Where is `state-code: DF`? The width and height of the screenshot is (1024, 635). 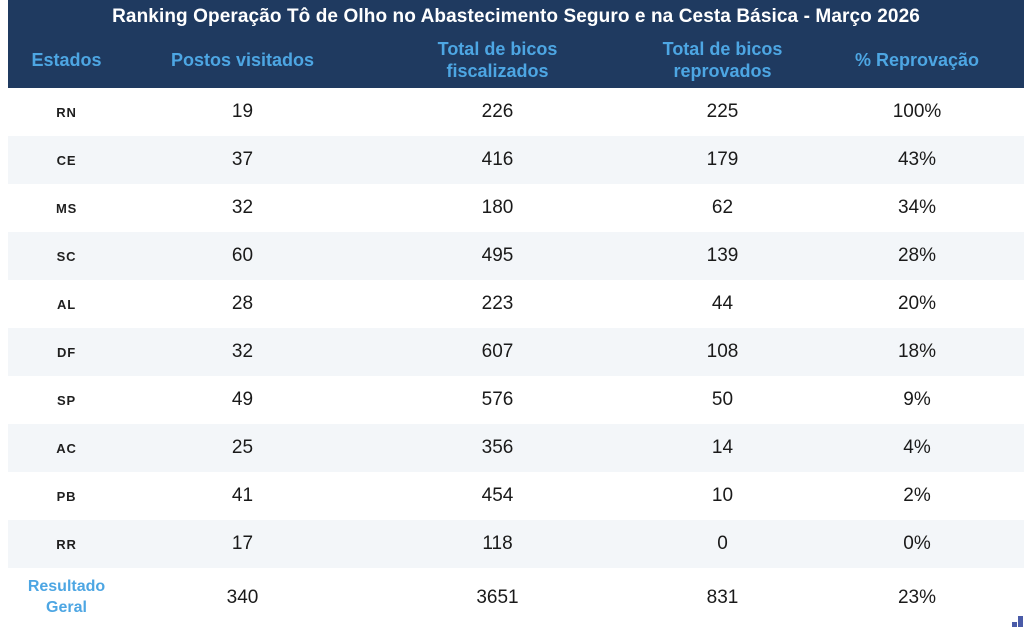 state-code: DF is located at coordinates (66, 352).